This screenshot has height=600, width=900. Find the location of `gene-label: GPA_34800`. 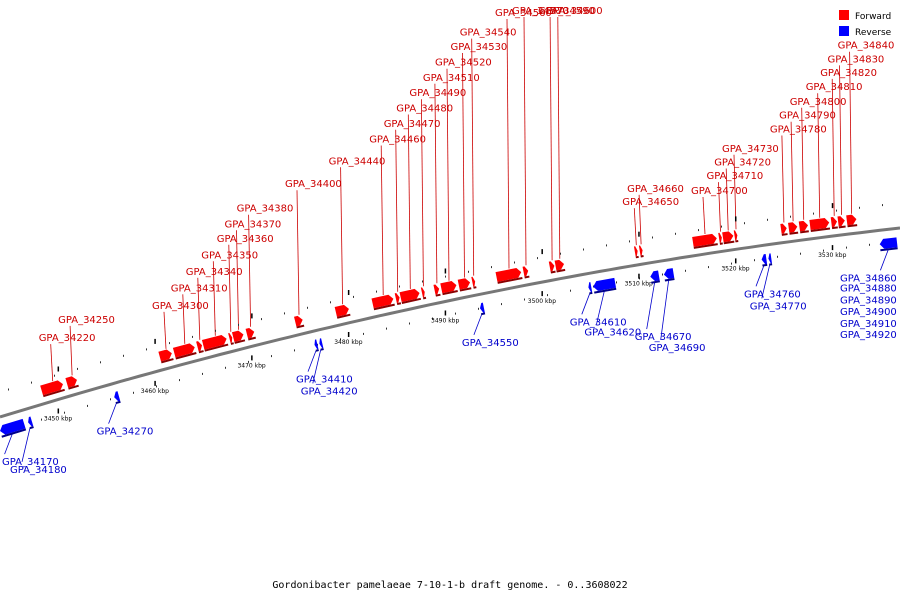

gene-label: GPA_34800 is located at coordinates (818, 102).